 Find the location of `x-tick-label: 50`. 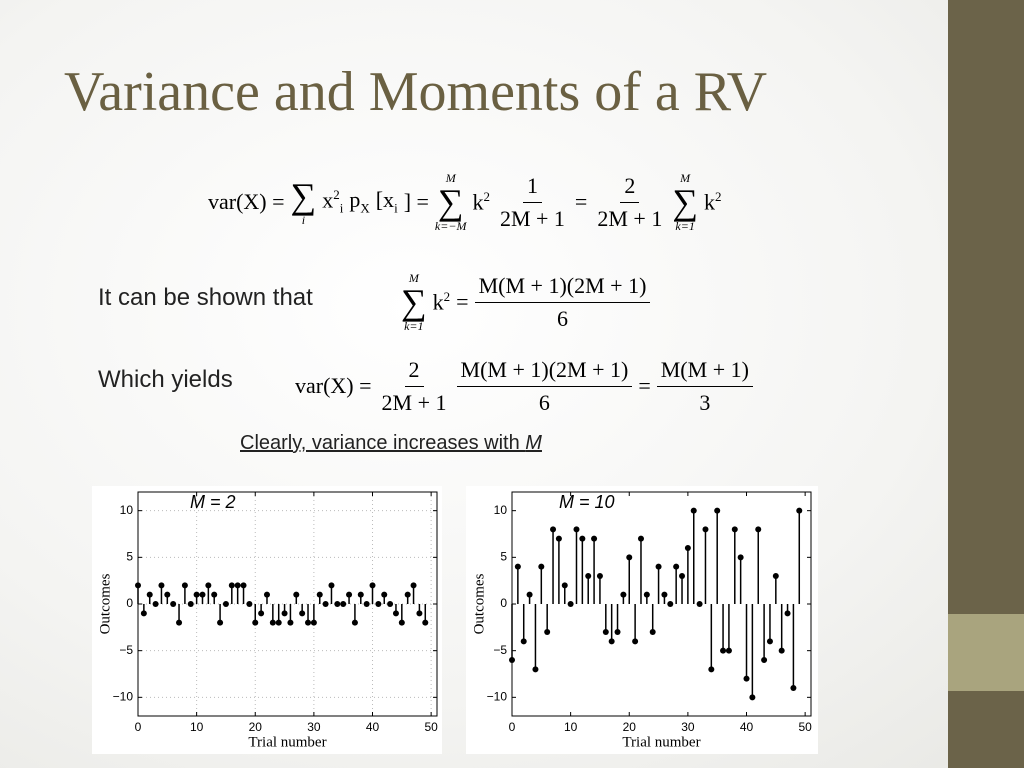

x-tick-label: 50 is located at coordinates (431, 727).